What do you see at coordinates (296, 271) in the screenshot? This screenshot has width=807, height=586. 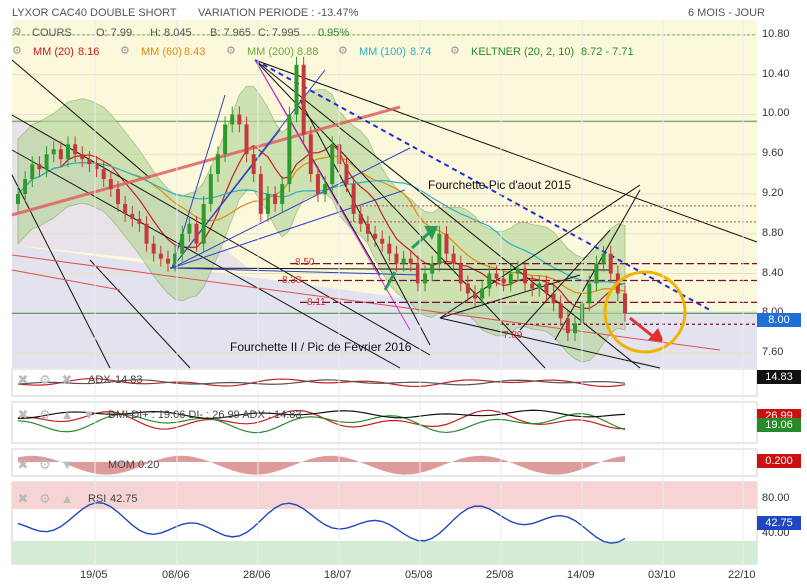 I see `blue-fan-flat` at bounding box center [296, 271].